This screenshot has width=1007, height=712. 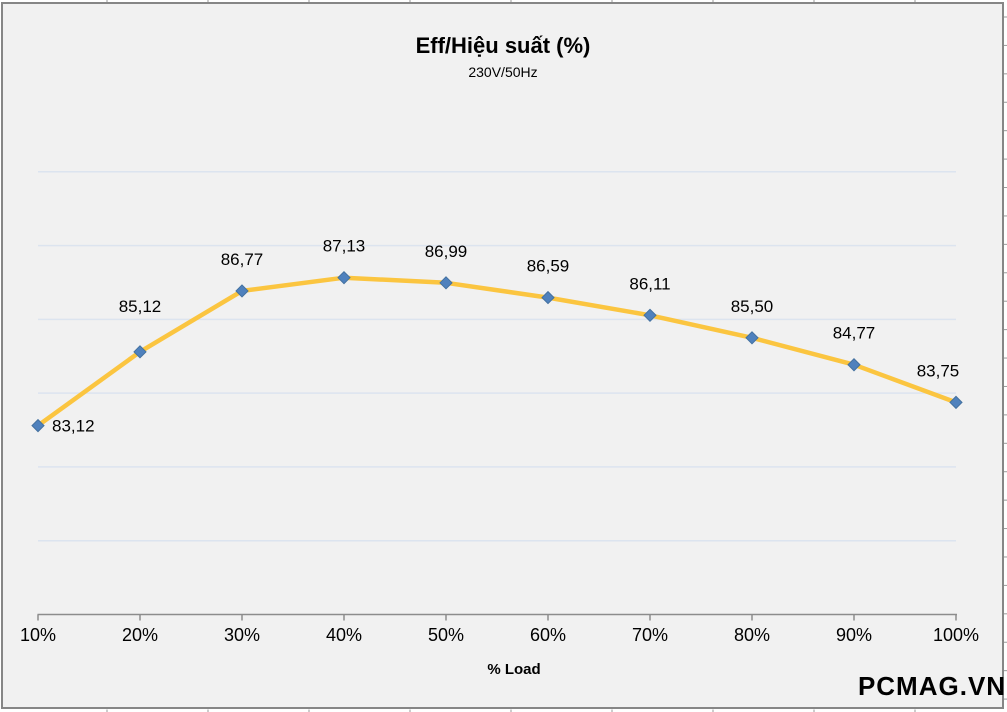 I want to click on data-label: 86,99, so click(x=446, y=251).